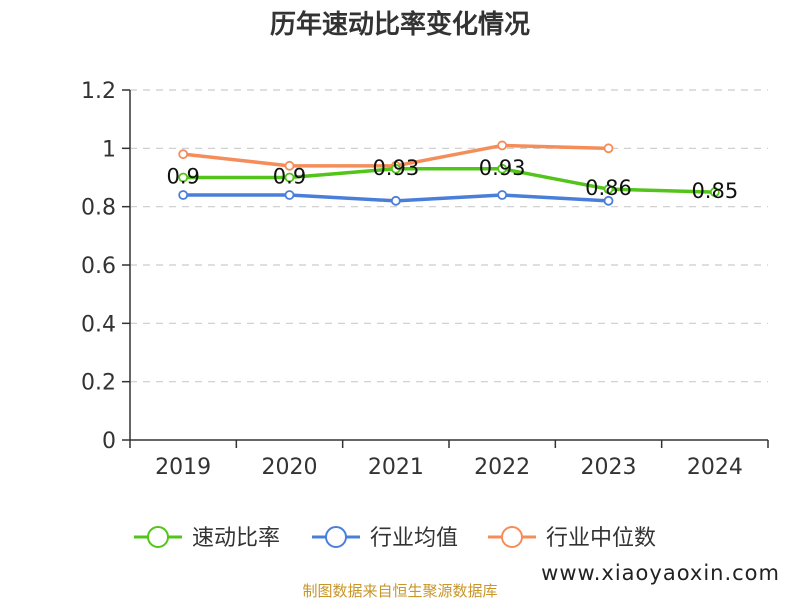  I want to click on x-tick-label: 2019, so click(183, 467).